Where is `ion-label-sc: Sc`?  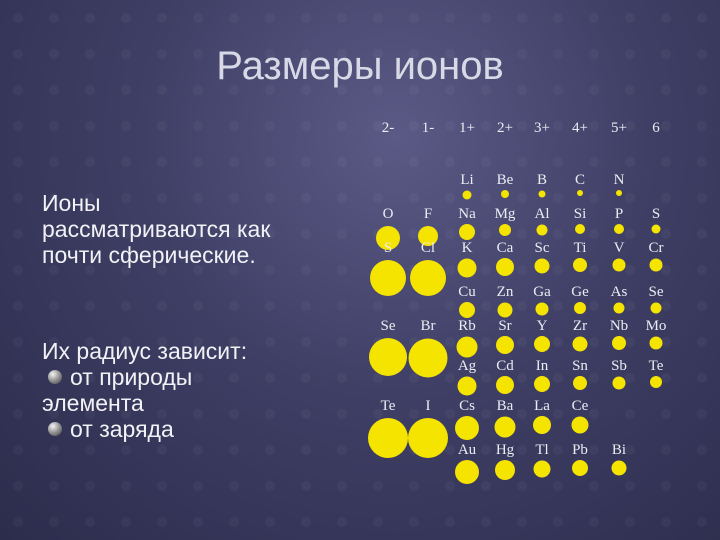
ion-label-sc: Sc is located at coordinates (542, 248).